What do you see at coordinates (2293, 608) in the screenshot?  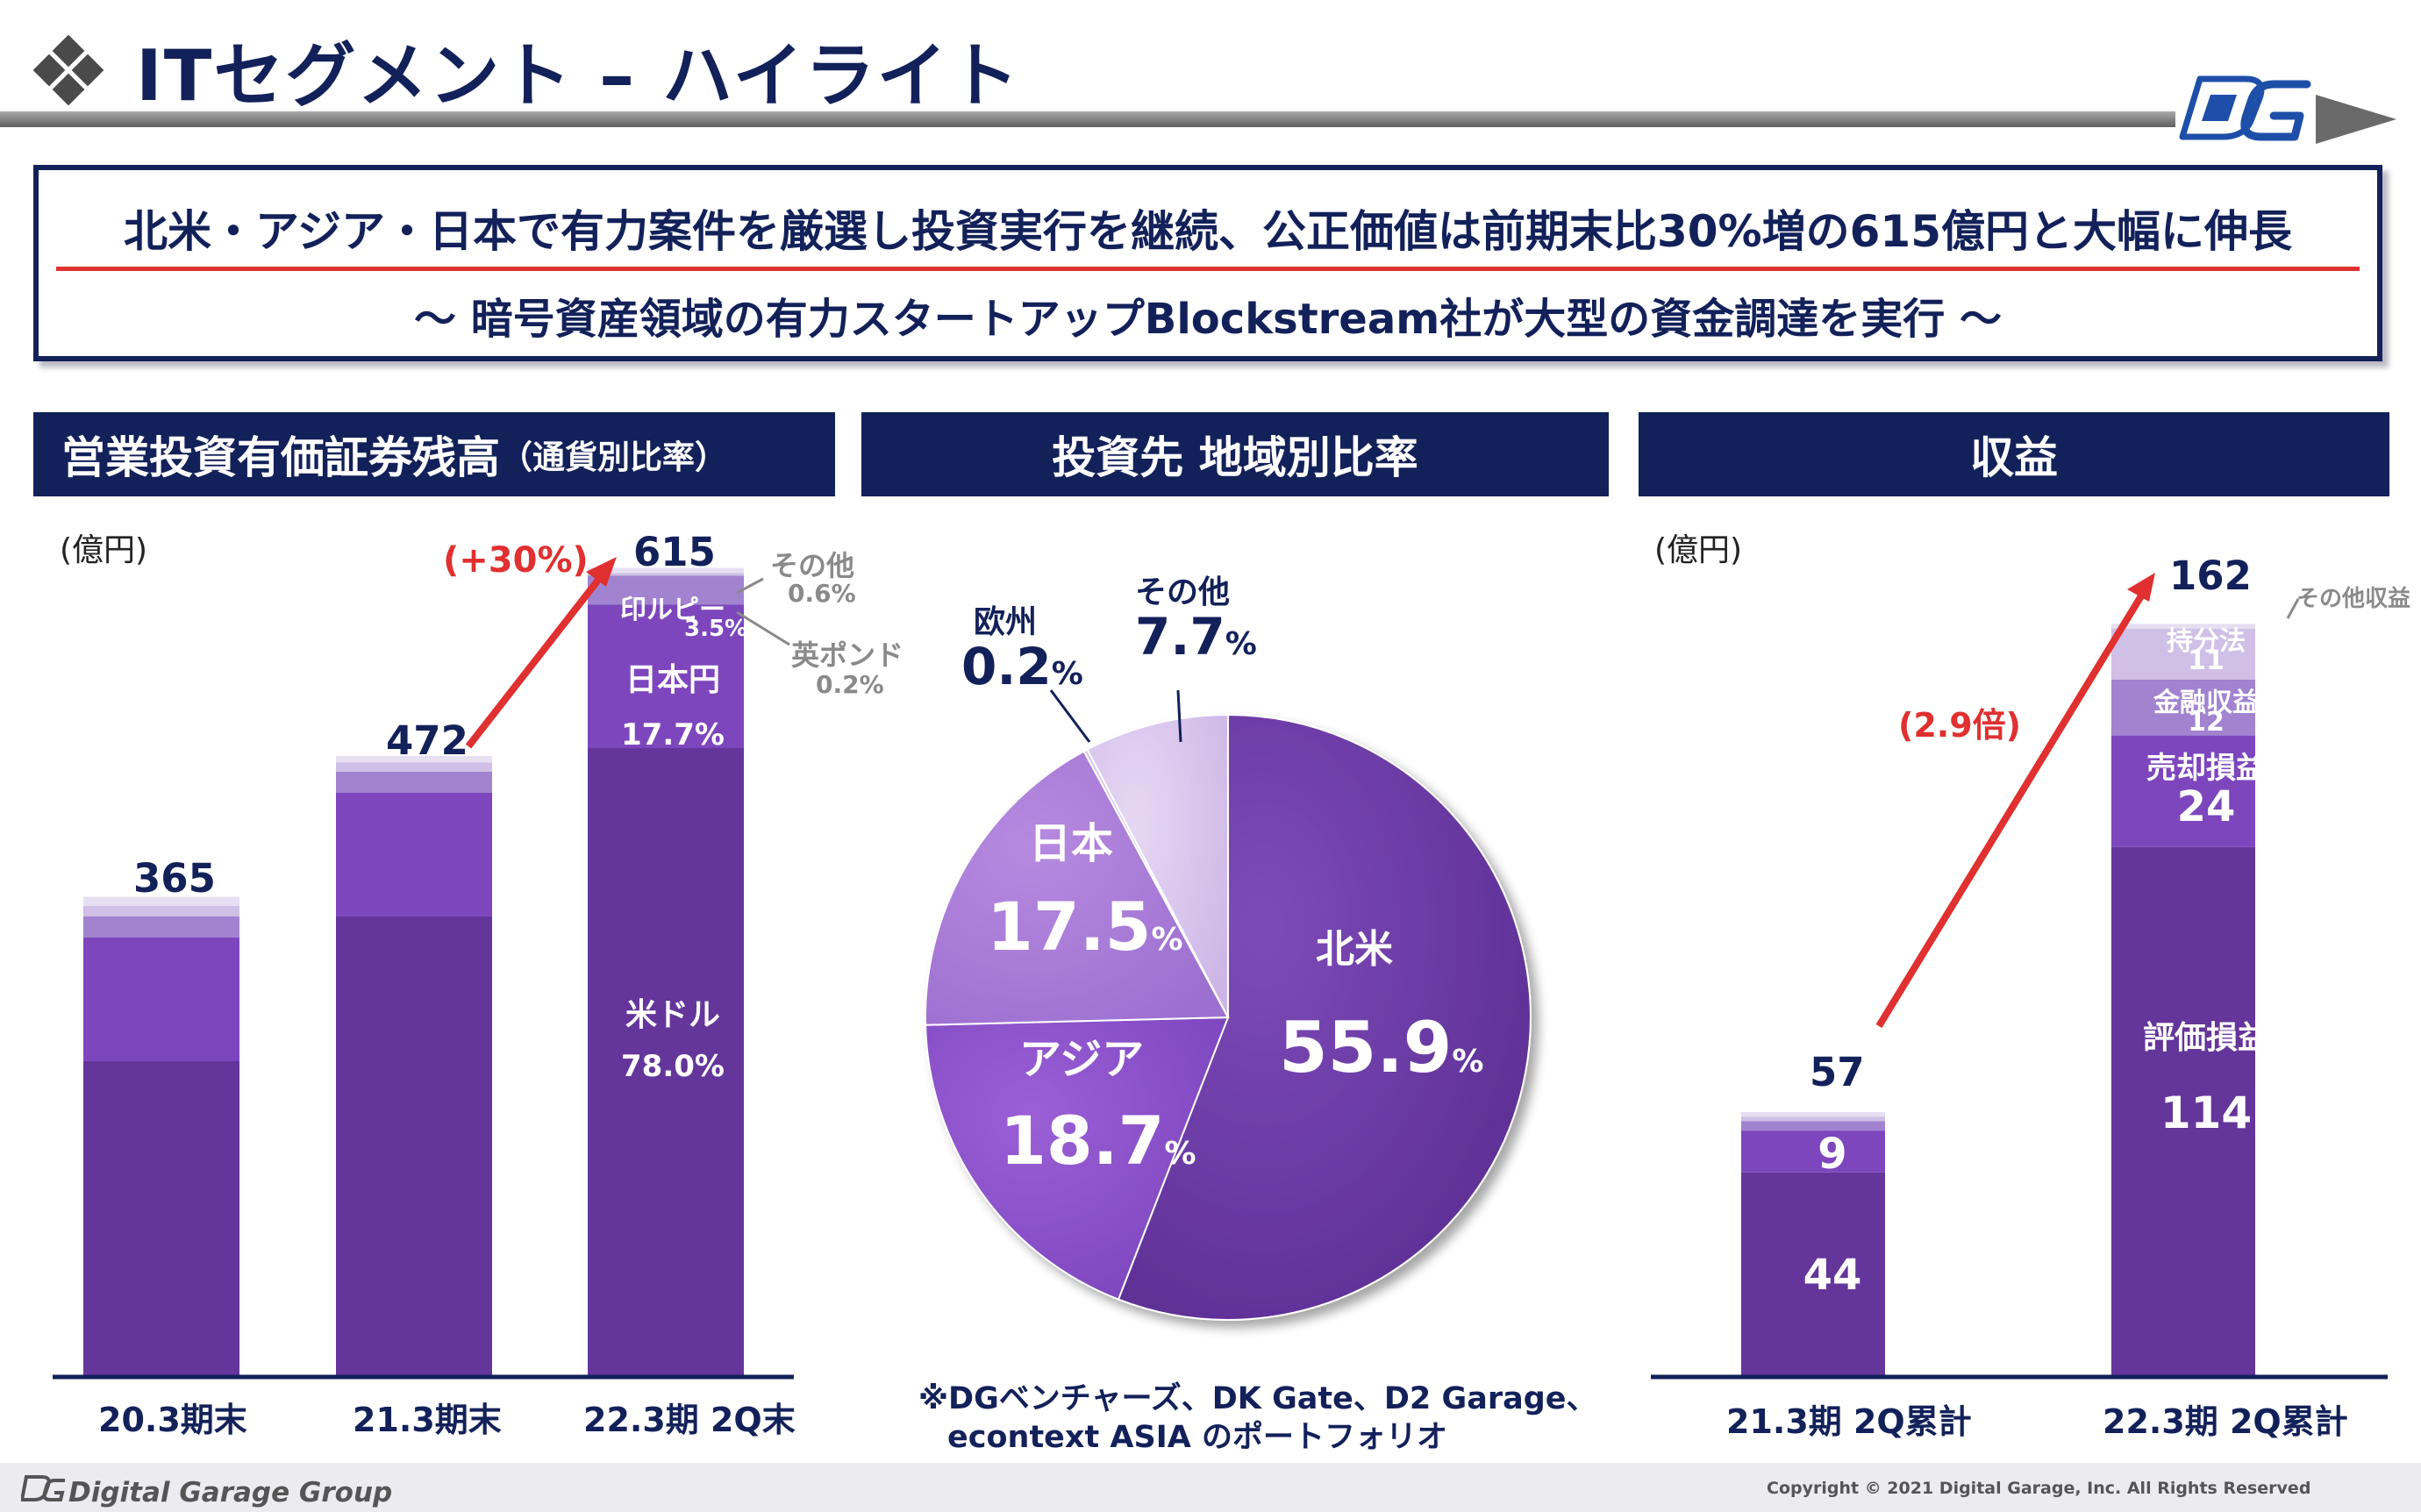 I see `leader-other-revenue` at bounding box center [2293, 608].